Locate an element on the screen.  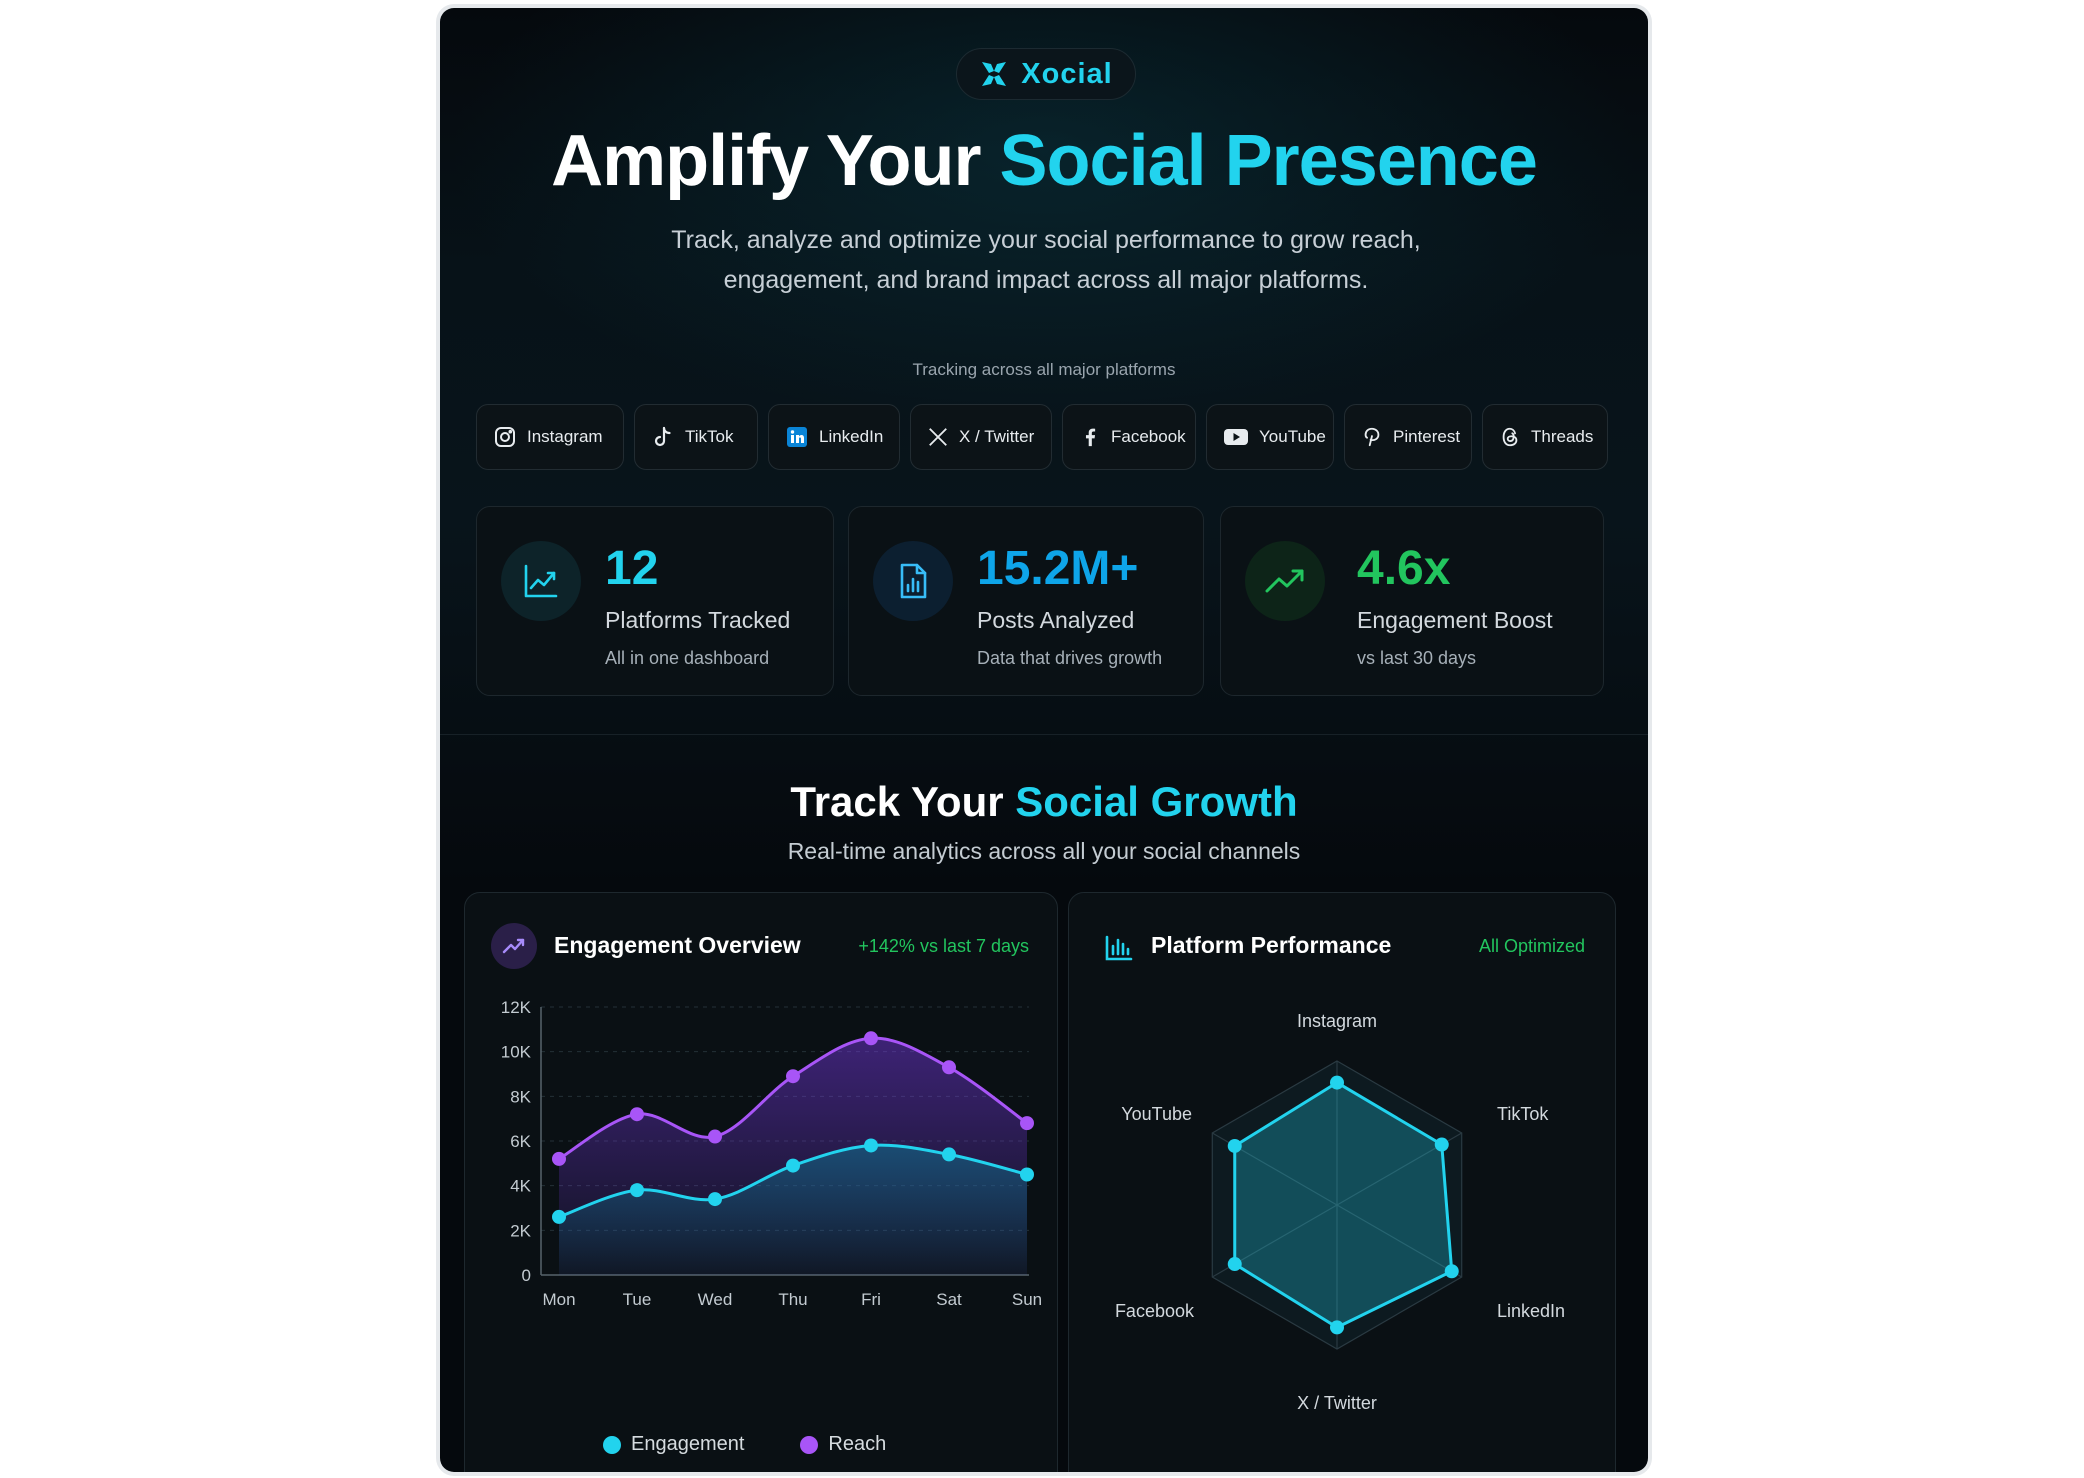
line-chart-icon is located at coordinates (541, 581).